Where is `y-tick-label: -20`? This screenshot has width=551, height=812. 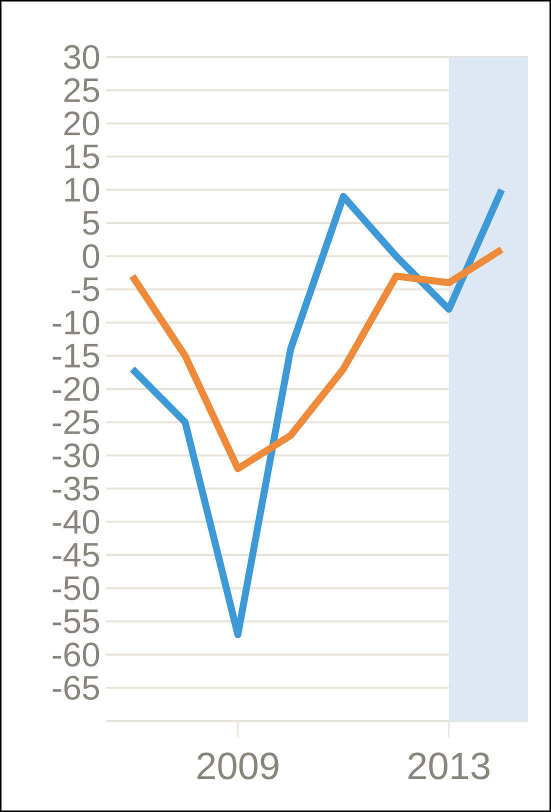
y-tick-label: -20 is located at coordinates (76, 389).